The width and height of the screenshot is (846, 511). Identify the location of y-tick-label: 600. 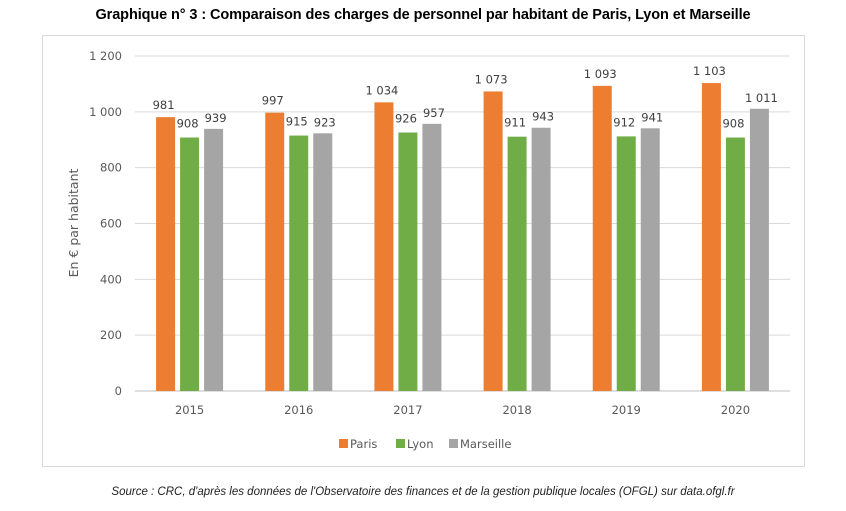
(111, 224).